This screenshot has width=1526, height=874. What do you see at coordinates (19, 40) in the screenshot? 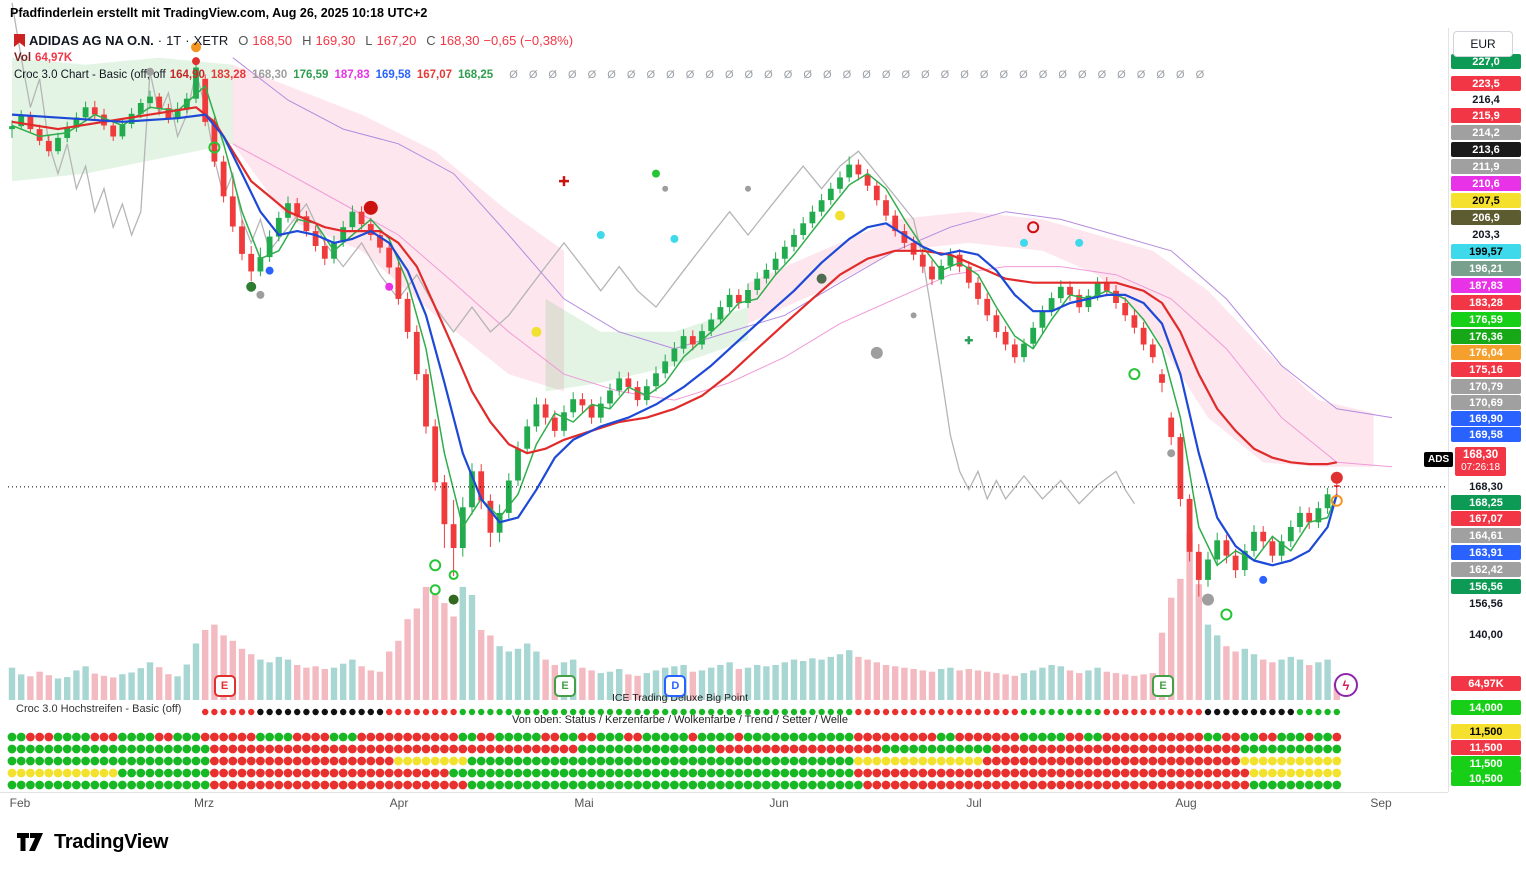
I see `flag-icon` at bounding box center [19, 40].